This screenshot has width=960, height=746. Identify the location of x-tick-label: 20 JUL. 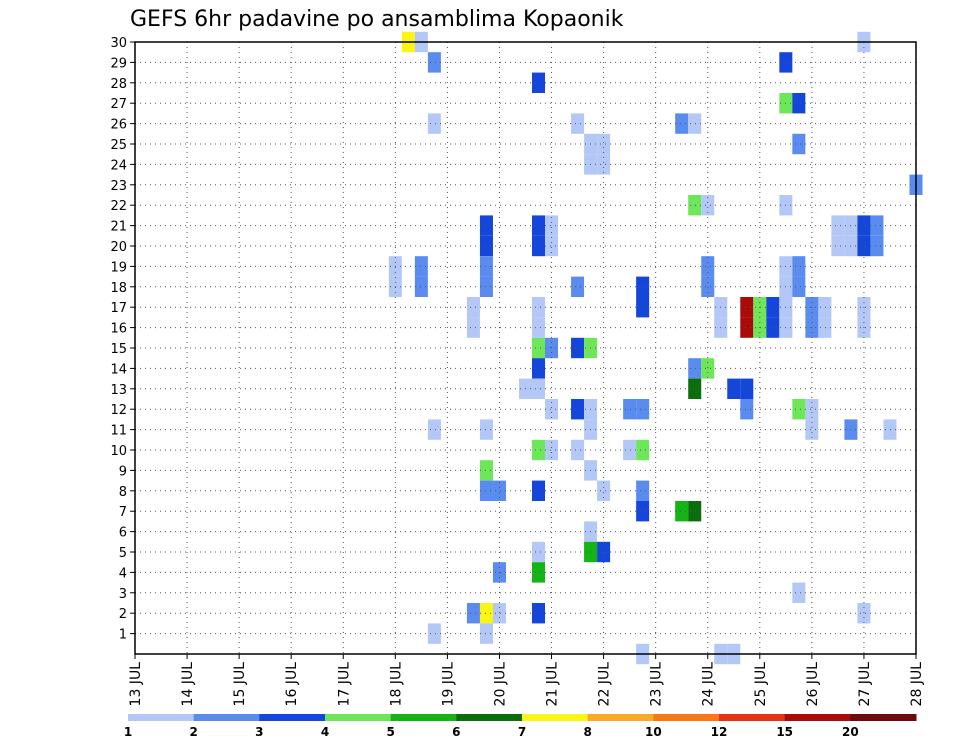
(500, 684).